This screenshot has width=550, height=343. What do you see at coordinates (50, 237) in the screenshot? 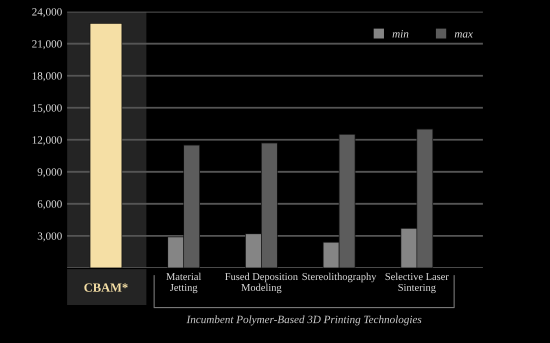
I see `y-tick-label: 3,000` at bounding box center [50, 237].